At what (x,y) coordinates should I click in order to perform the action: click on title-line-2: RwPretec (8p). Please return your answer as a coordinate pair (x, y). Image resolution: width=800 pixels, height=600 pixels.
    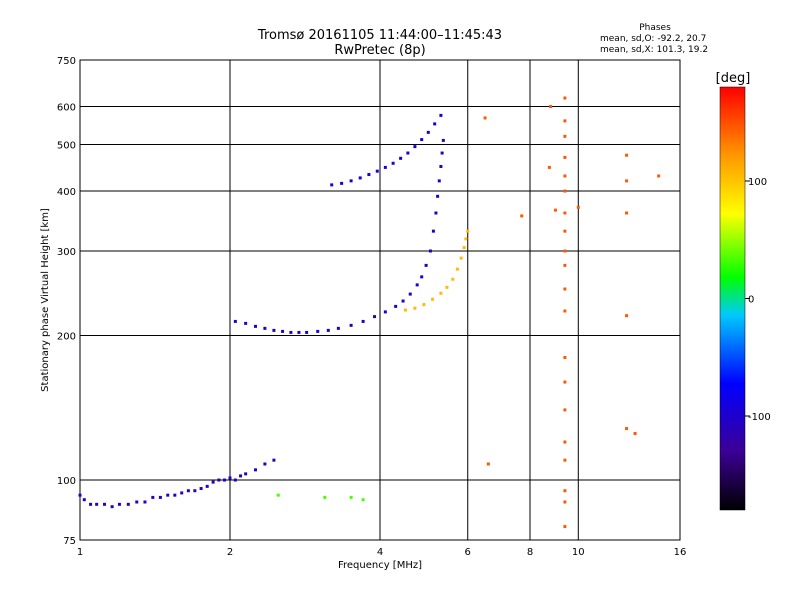
    Looking at the image, I should click on (380, 50).